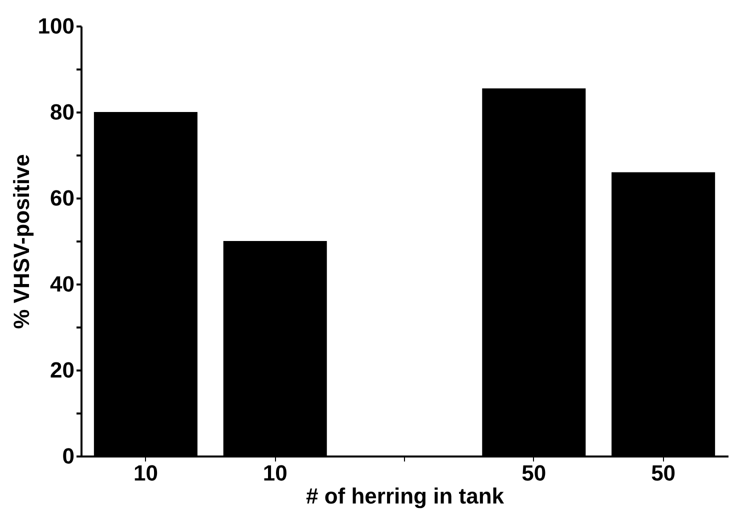 This screenshot has height=512, width=738. I want to click on y-tick-label: 20, so click(62, 370).